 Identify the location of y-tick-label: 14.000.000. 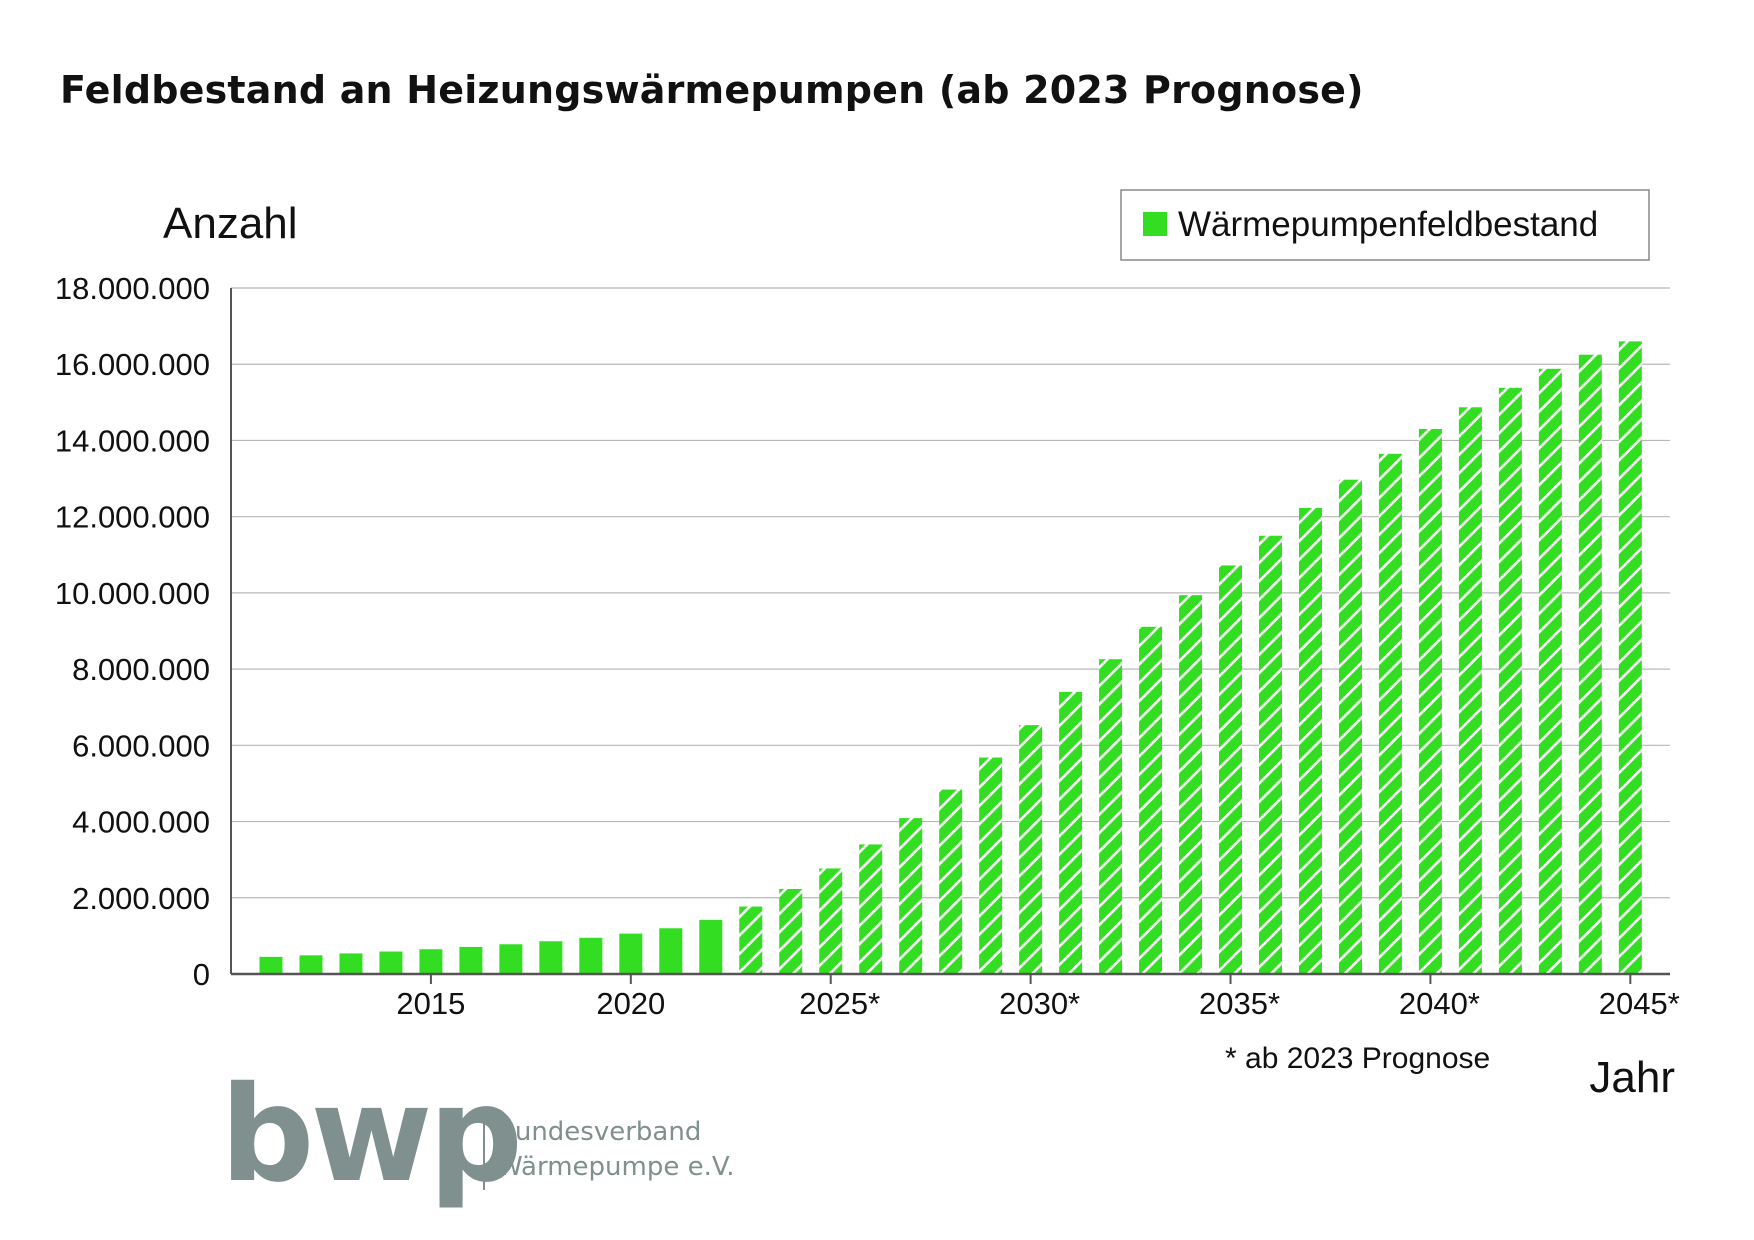
(132, 440).